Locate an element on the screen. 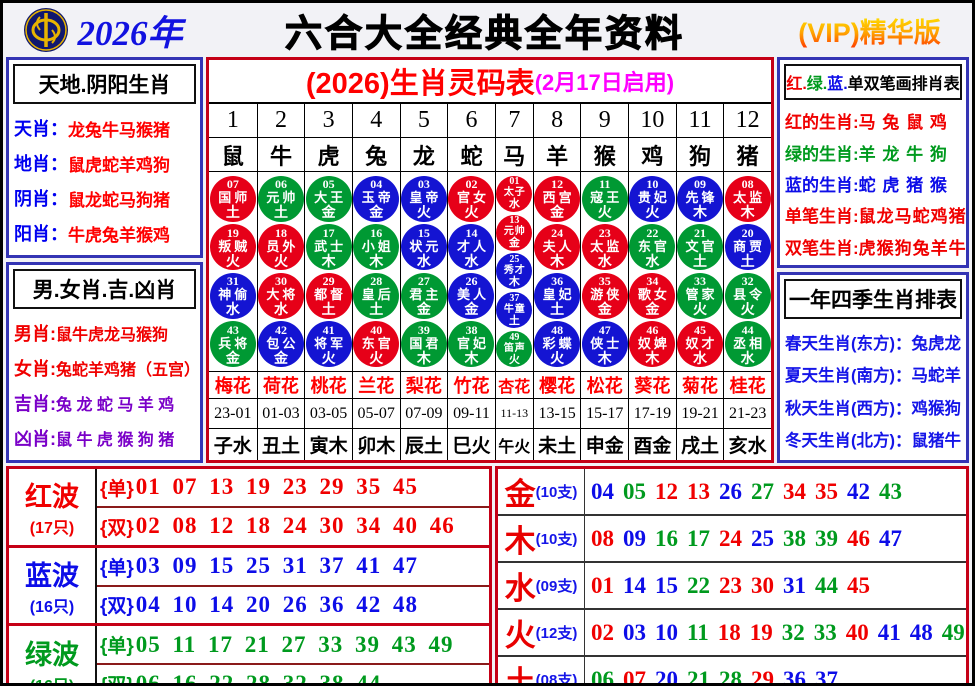 The height and width of the screenshot is (686, 975). earthly-branch-cell: 酉金 is located at coordinates (652, 444).